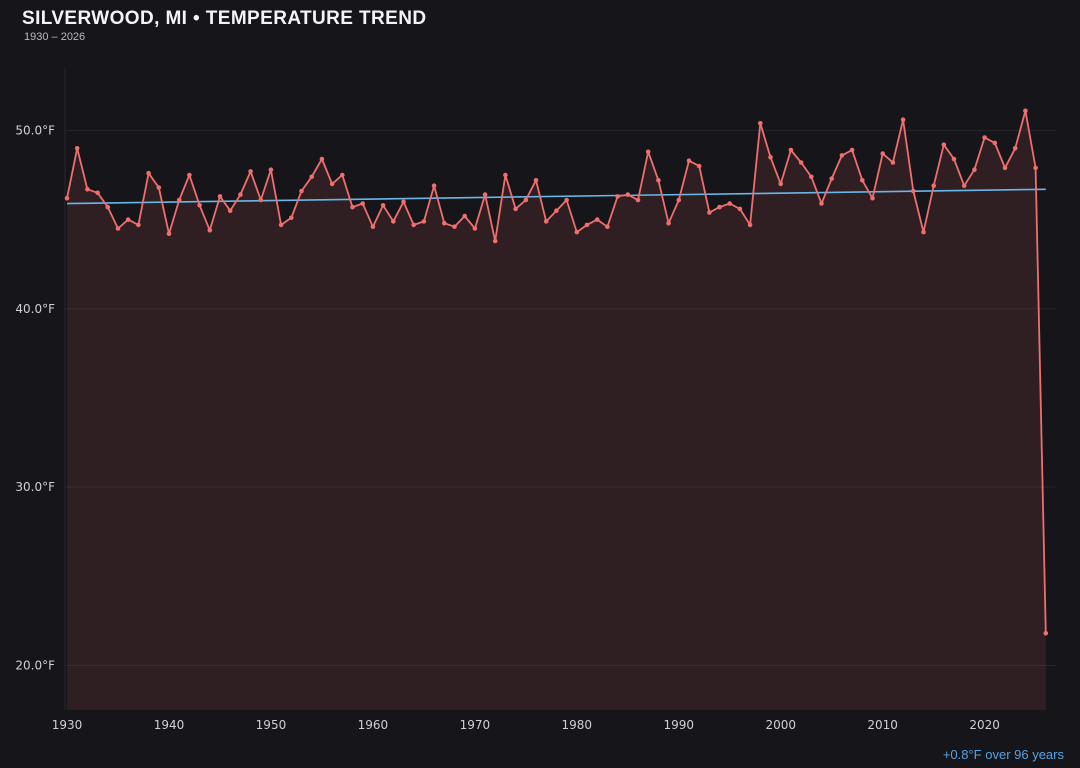 Image resolution: width=1080 pixels, height=768 pixels. Describe the element at coordinates (984, 725) in the screenshot. I see `x-tick-label: 2020` at that location.